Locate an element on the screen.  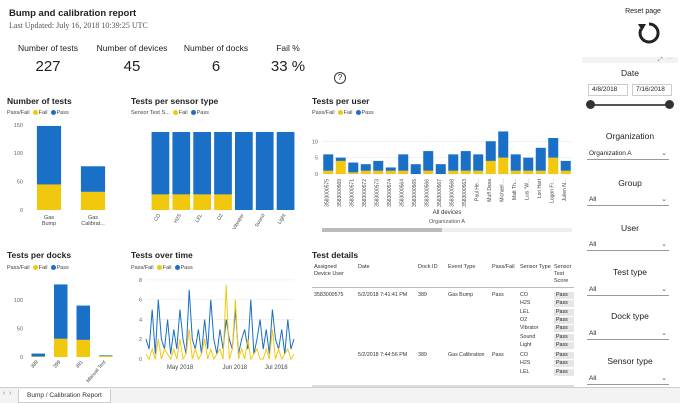
x-tick-label: 3583000571 is located at coordinates (352, 193).